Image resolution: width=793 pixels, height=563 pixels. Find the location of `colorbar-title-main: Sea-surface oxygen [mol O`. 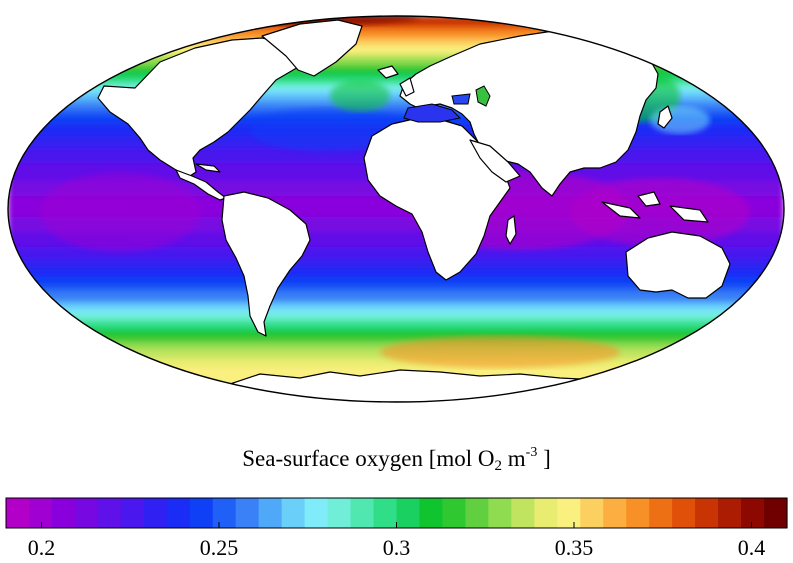

colorbar-title-main: Sea-surface oxygen [mol O is located at coordinates (368, 458).